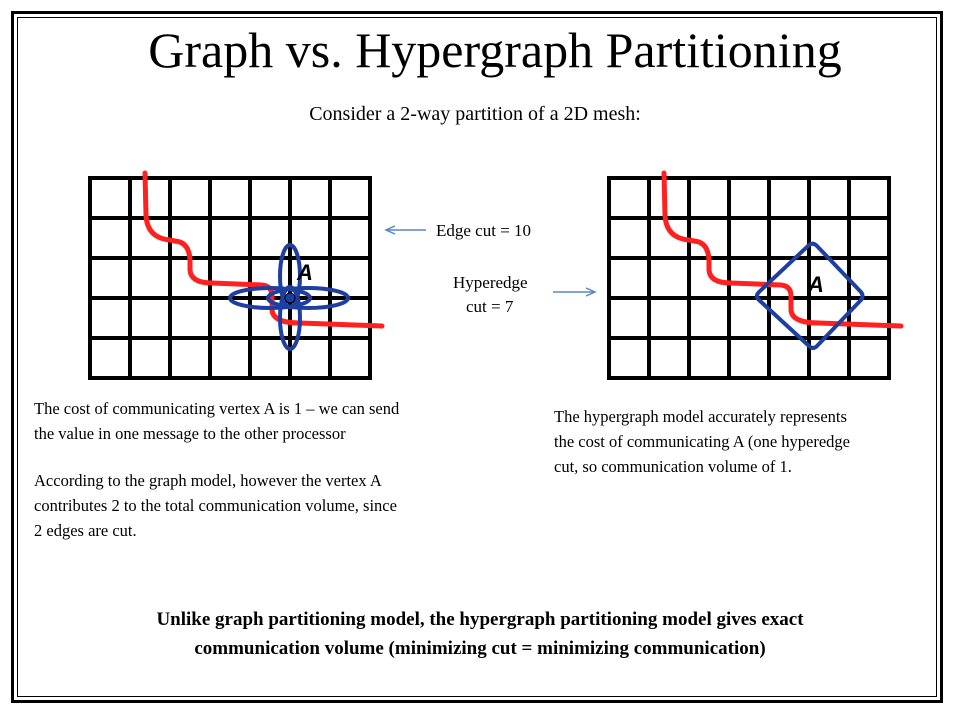 This screenshot has height=720, width=960. Describe the element at coordinates (575, 292) in the screenshot. I see `right-arrow-icon` at that location.